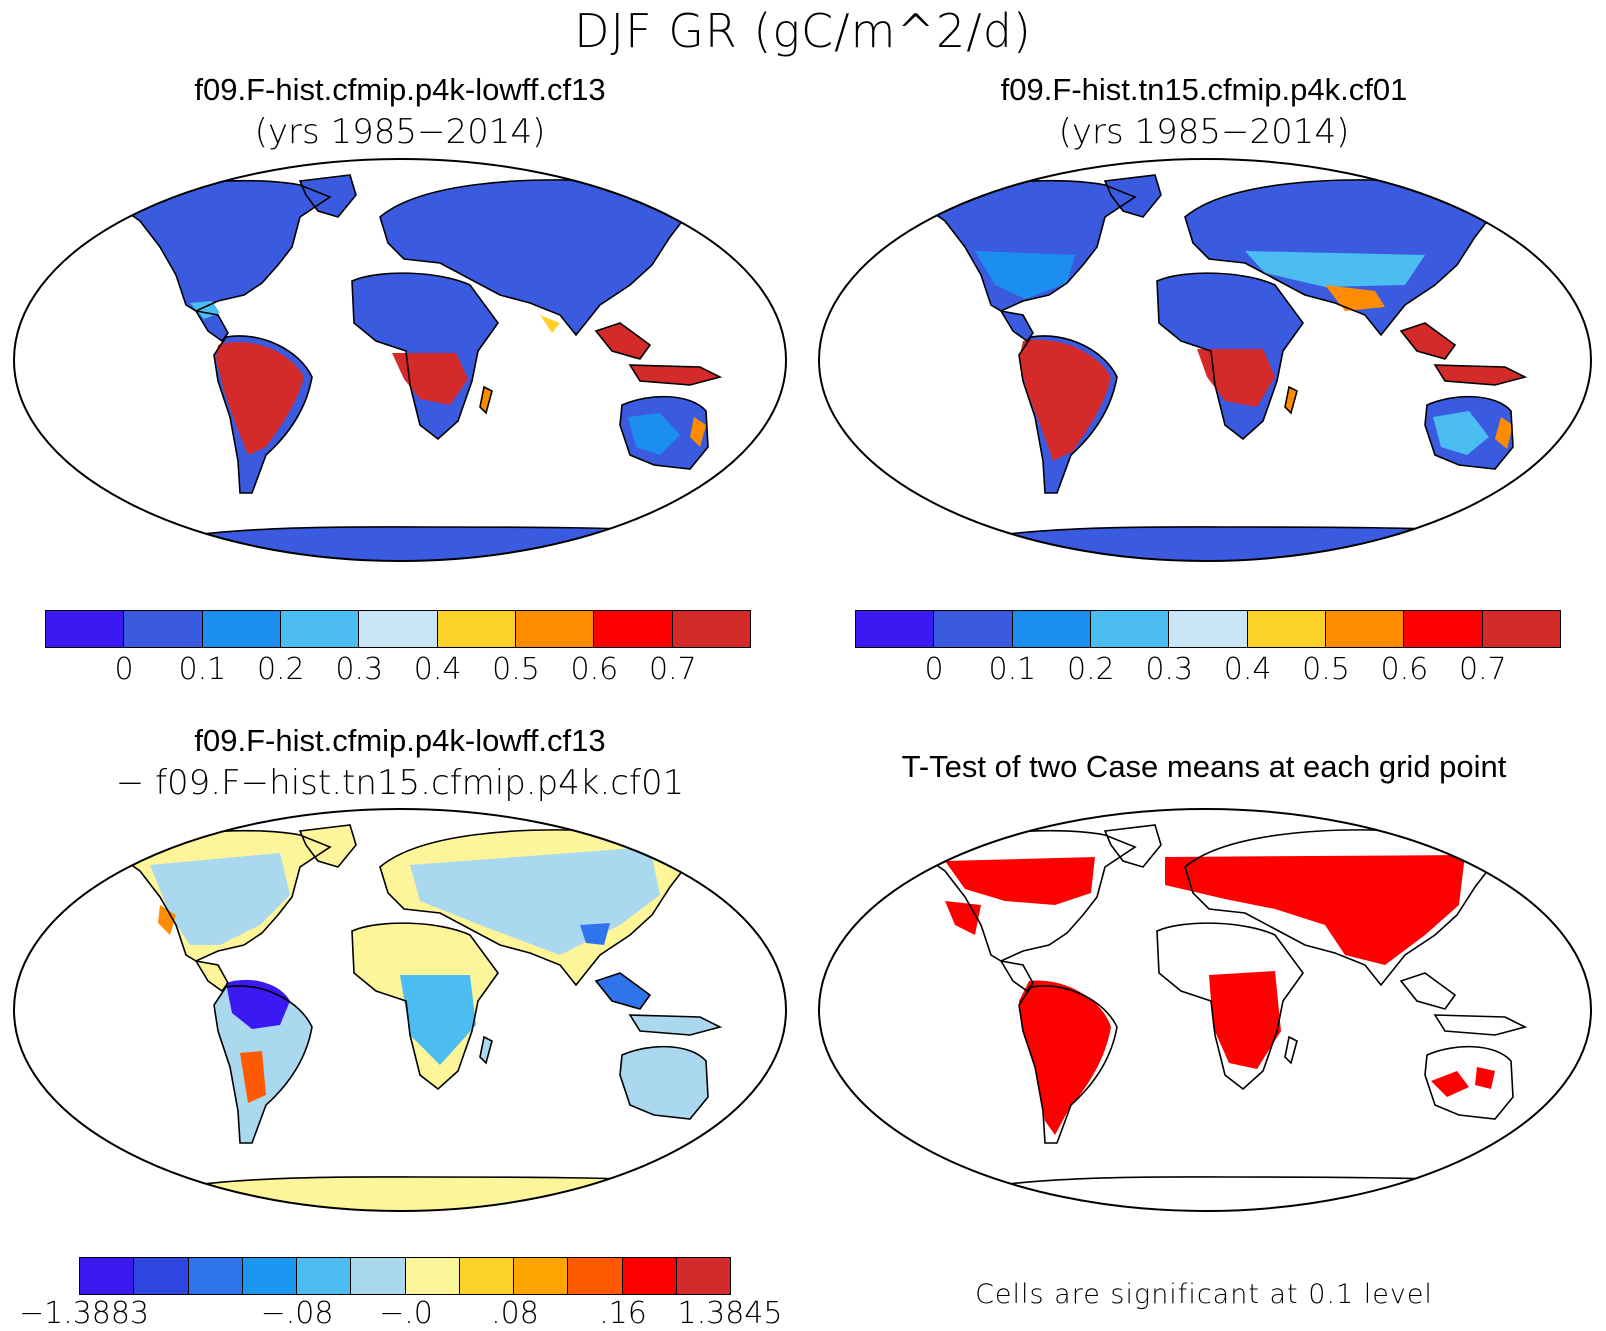  What do you see at coordinates (400, 89) in the screenshot?
I see `panel1-title: f09.F-hist.cfmip.p4k-lowff.cf13` at bounding box center [400, 89].